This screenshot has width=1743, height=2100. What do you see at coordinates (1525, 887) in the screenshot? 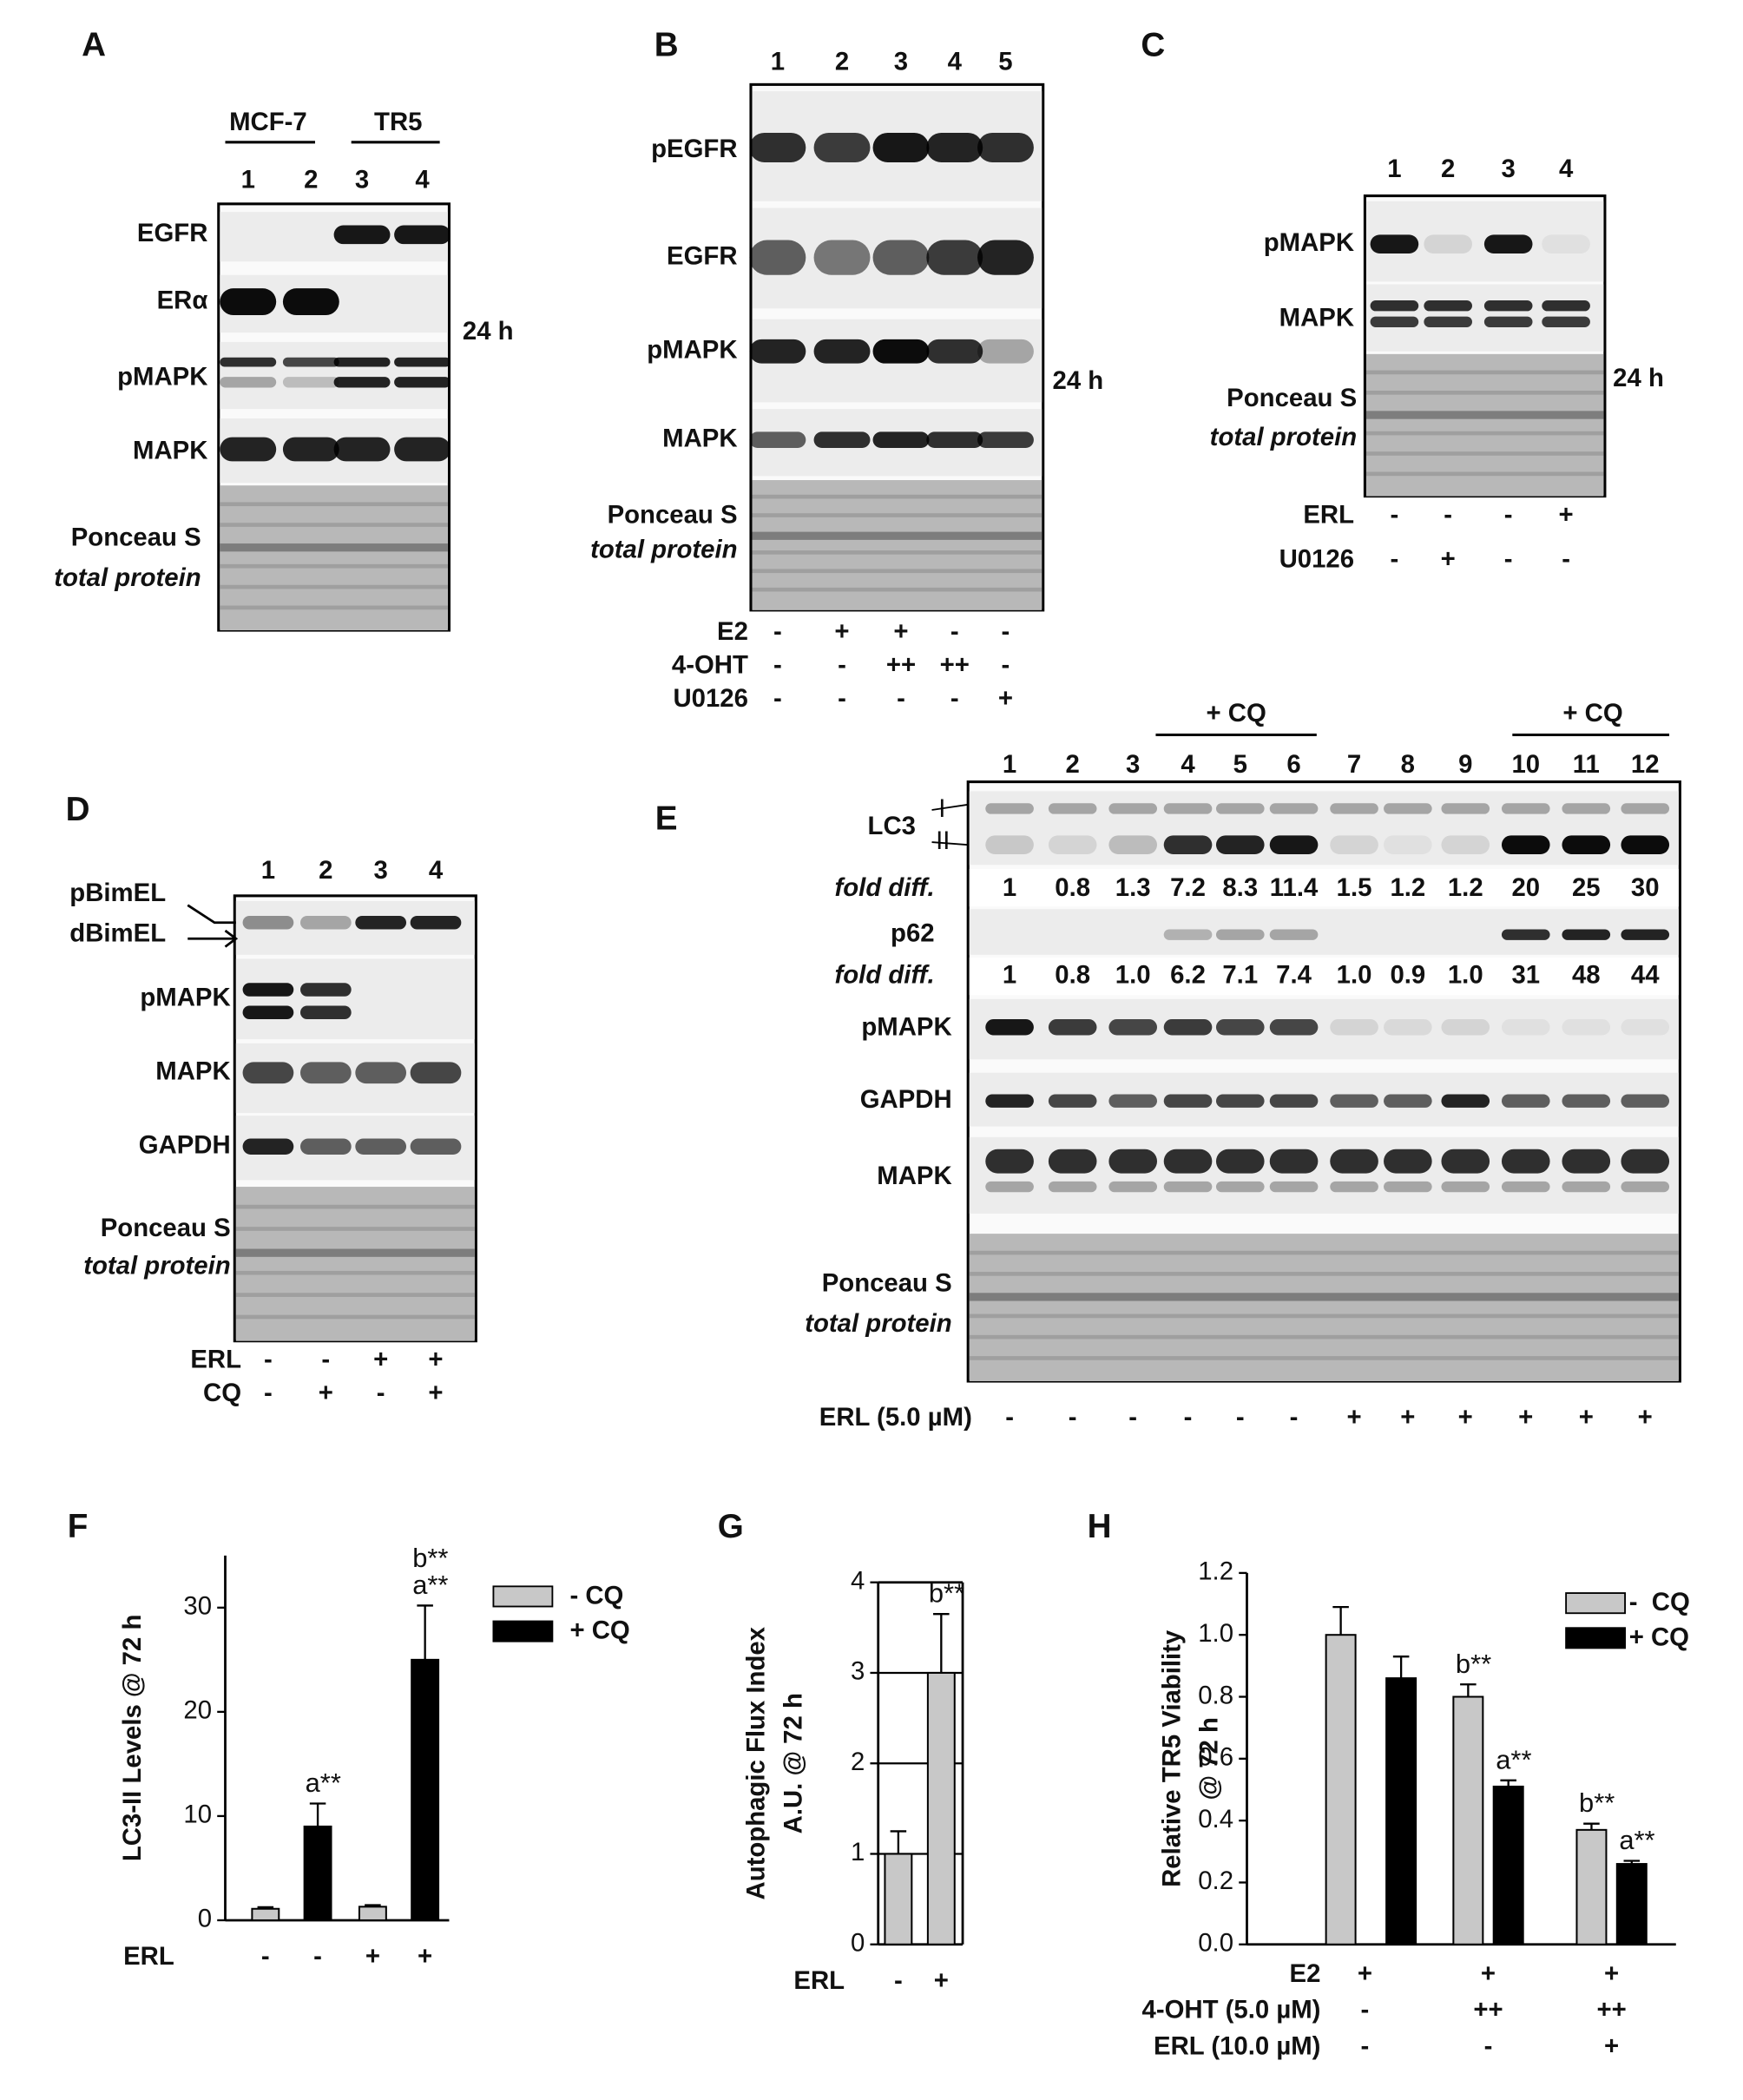
I see `fold-value: 20` at bounding box center [1525, 887].